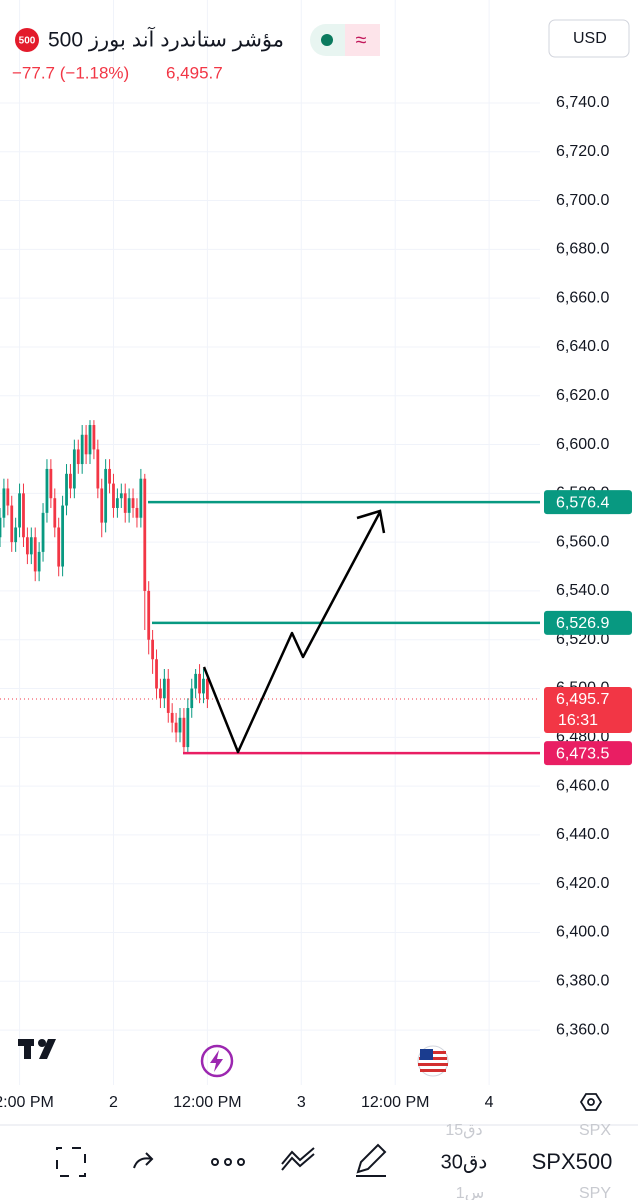 The width and height of the screenshot is (638, 1200). I want to click on y-tick-label: 6,440.0, so click(582, 834).